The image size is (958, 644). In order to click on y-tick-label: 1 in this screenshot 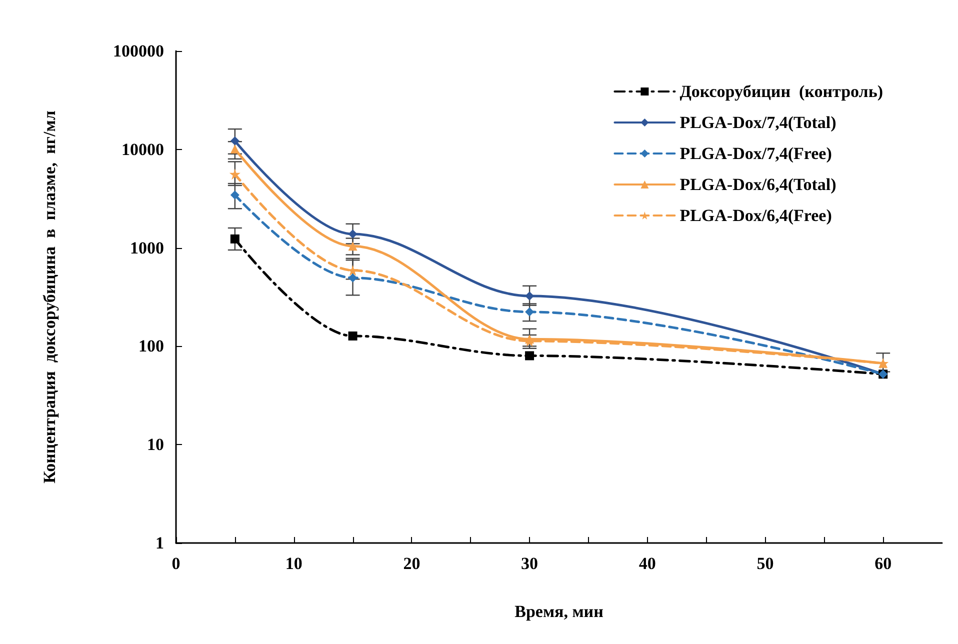, I will do `click(160, 543)`.